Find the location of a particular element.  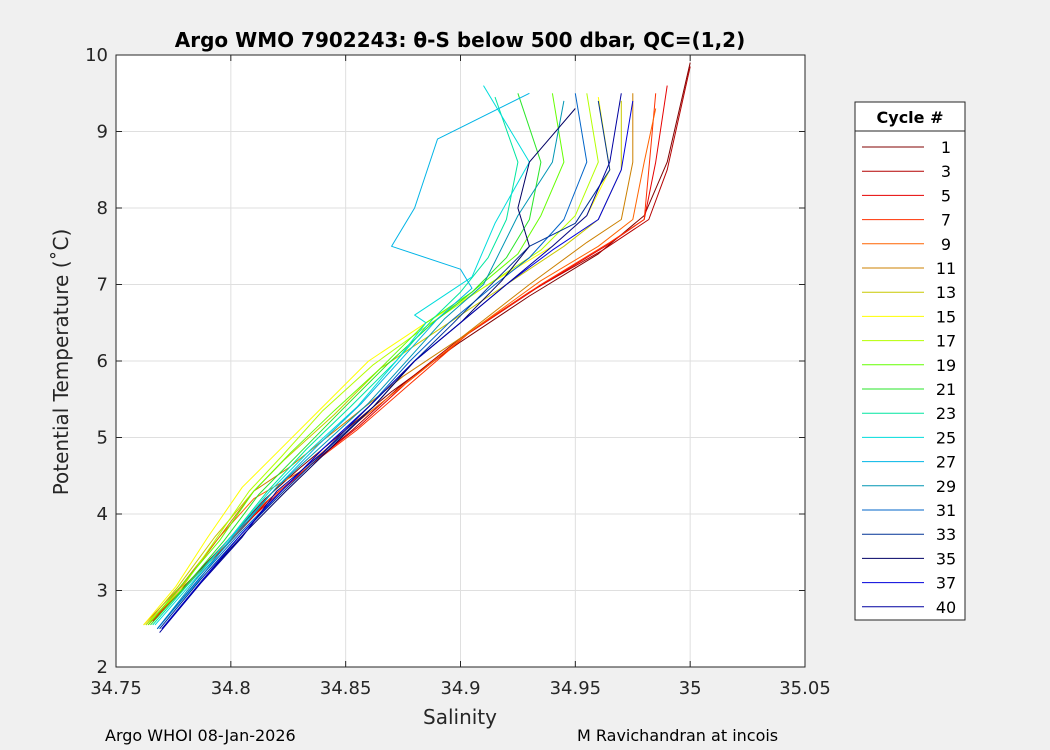

y-tick-label: 10 is located at coordinates (96, 55).